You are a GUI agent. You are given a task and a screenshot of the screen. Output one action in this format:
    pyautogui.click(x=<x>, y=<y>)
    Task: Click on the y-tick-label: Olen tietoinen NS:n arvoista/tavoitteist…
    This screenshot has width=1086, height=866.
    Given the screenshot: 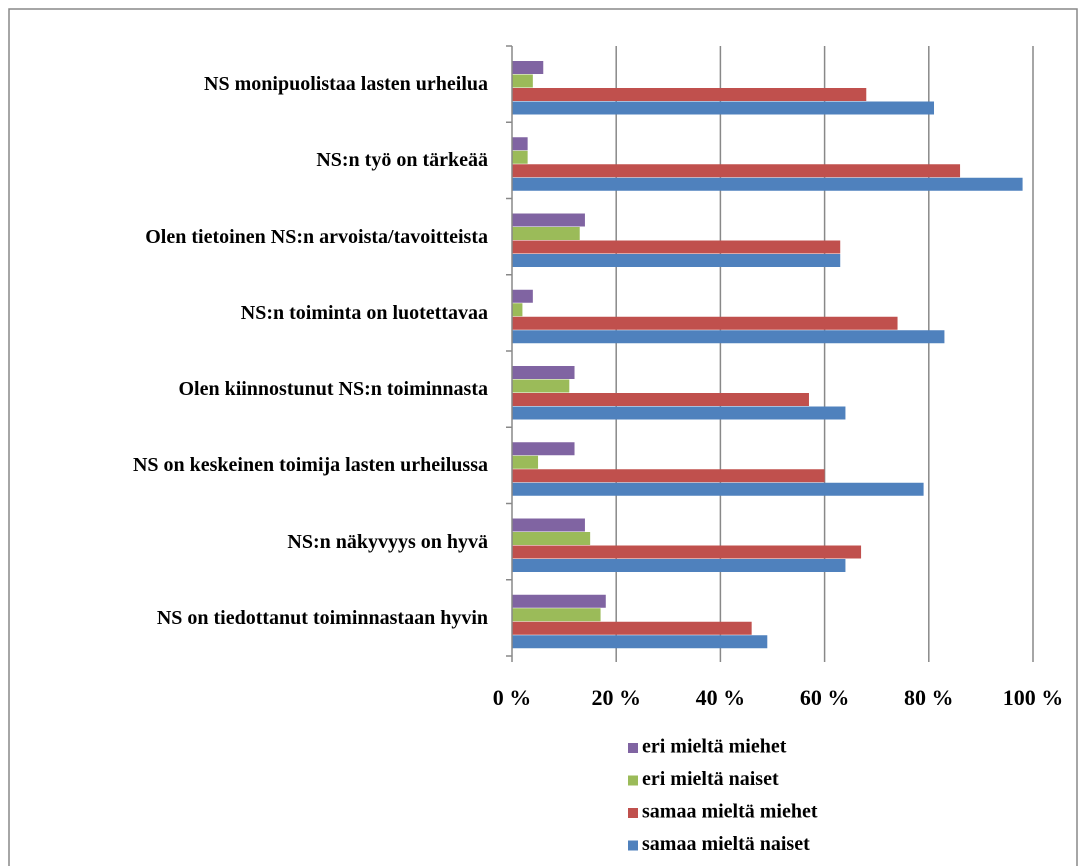 What is the action you would take?
    pyautogui.click(x=316, y=236)
    